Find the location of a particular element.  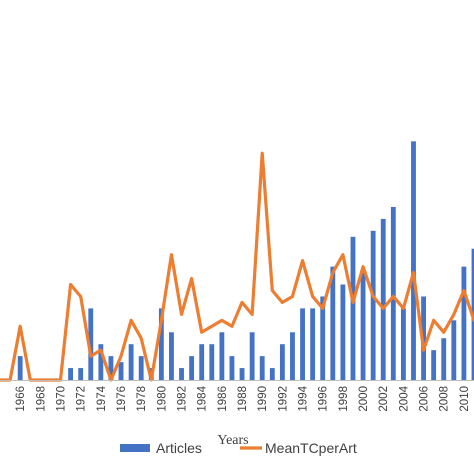

bar-1995 is located at coordinates (313, 344).